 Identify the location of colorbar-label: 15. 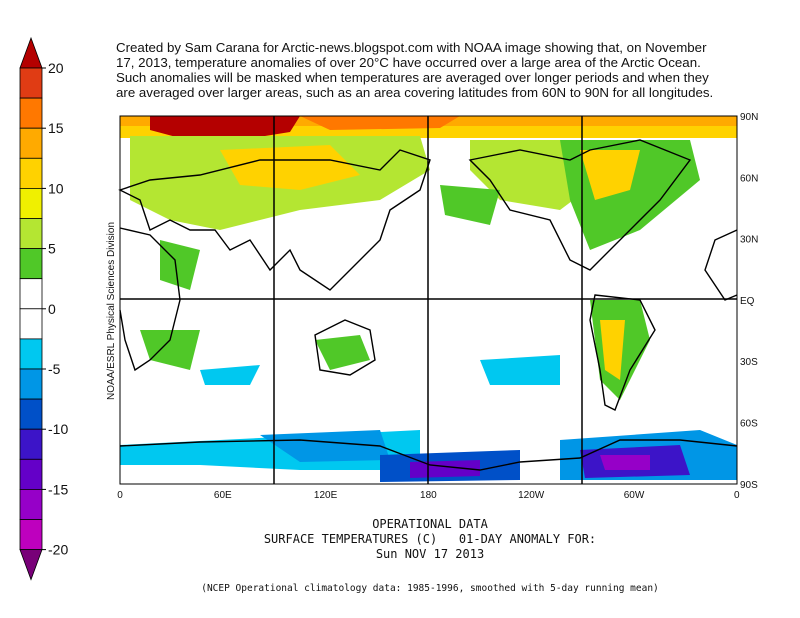
(56, 128).